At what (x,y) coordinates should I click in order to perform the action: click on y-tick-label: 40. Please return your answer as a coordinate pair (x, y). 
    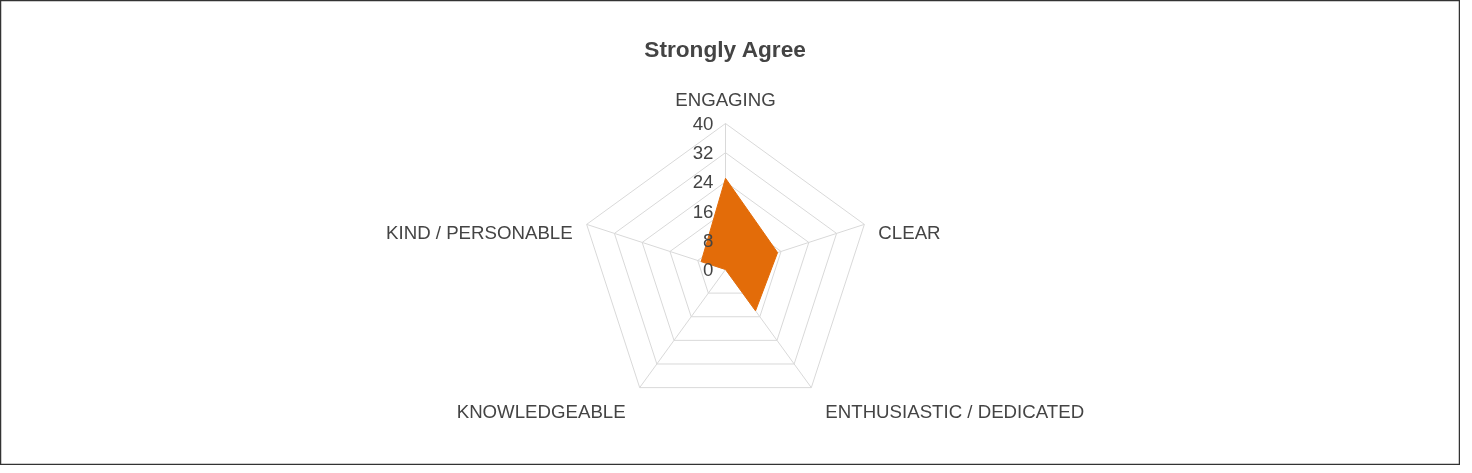
    Looking at the image, I should click on (703, 123).